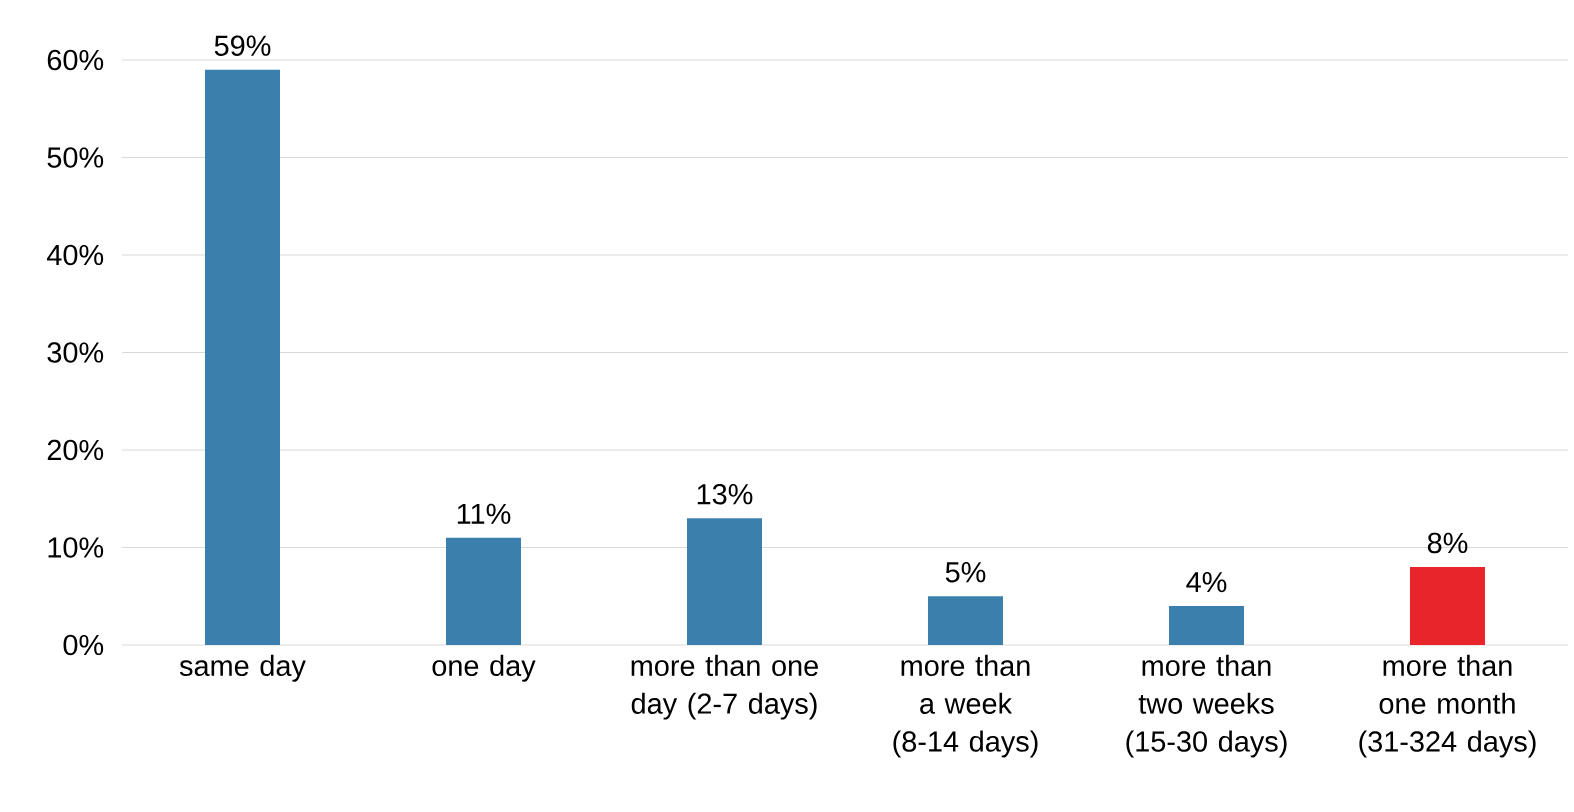 This screenshot has width=1574, height=812. I want to click on data-label: 8%, so click(1447, 543).